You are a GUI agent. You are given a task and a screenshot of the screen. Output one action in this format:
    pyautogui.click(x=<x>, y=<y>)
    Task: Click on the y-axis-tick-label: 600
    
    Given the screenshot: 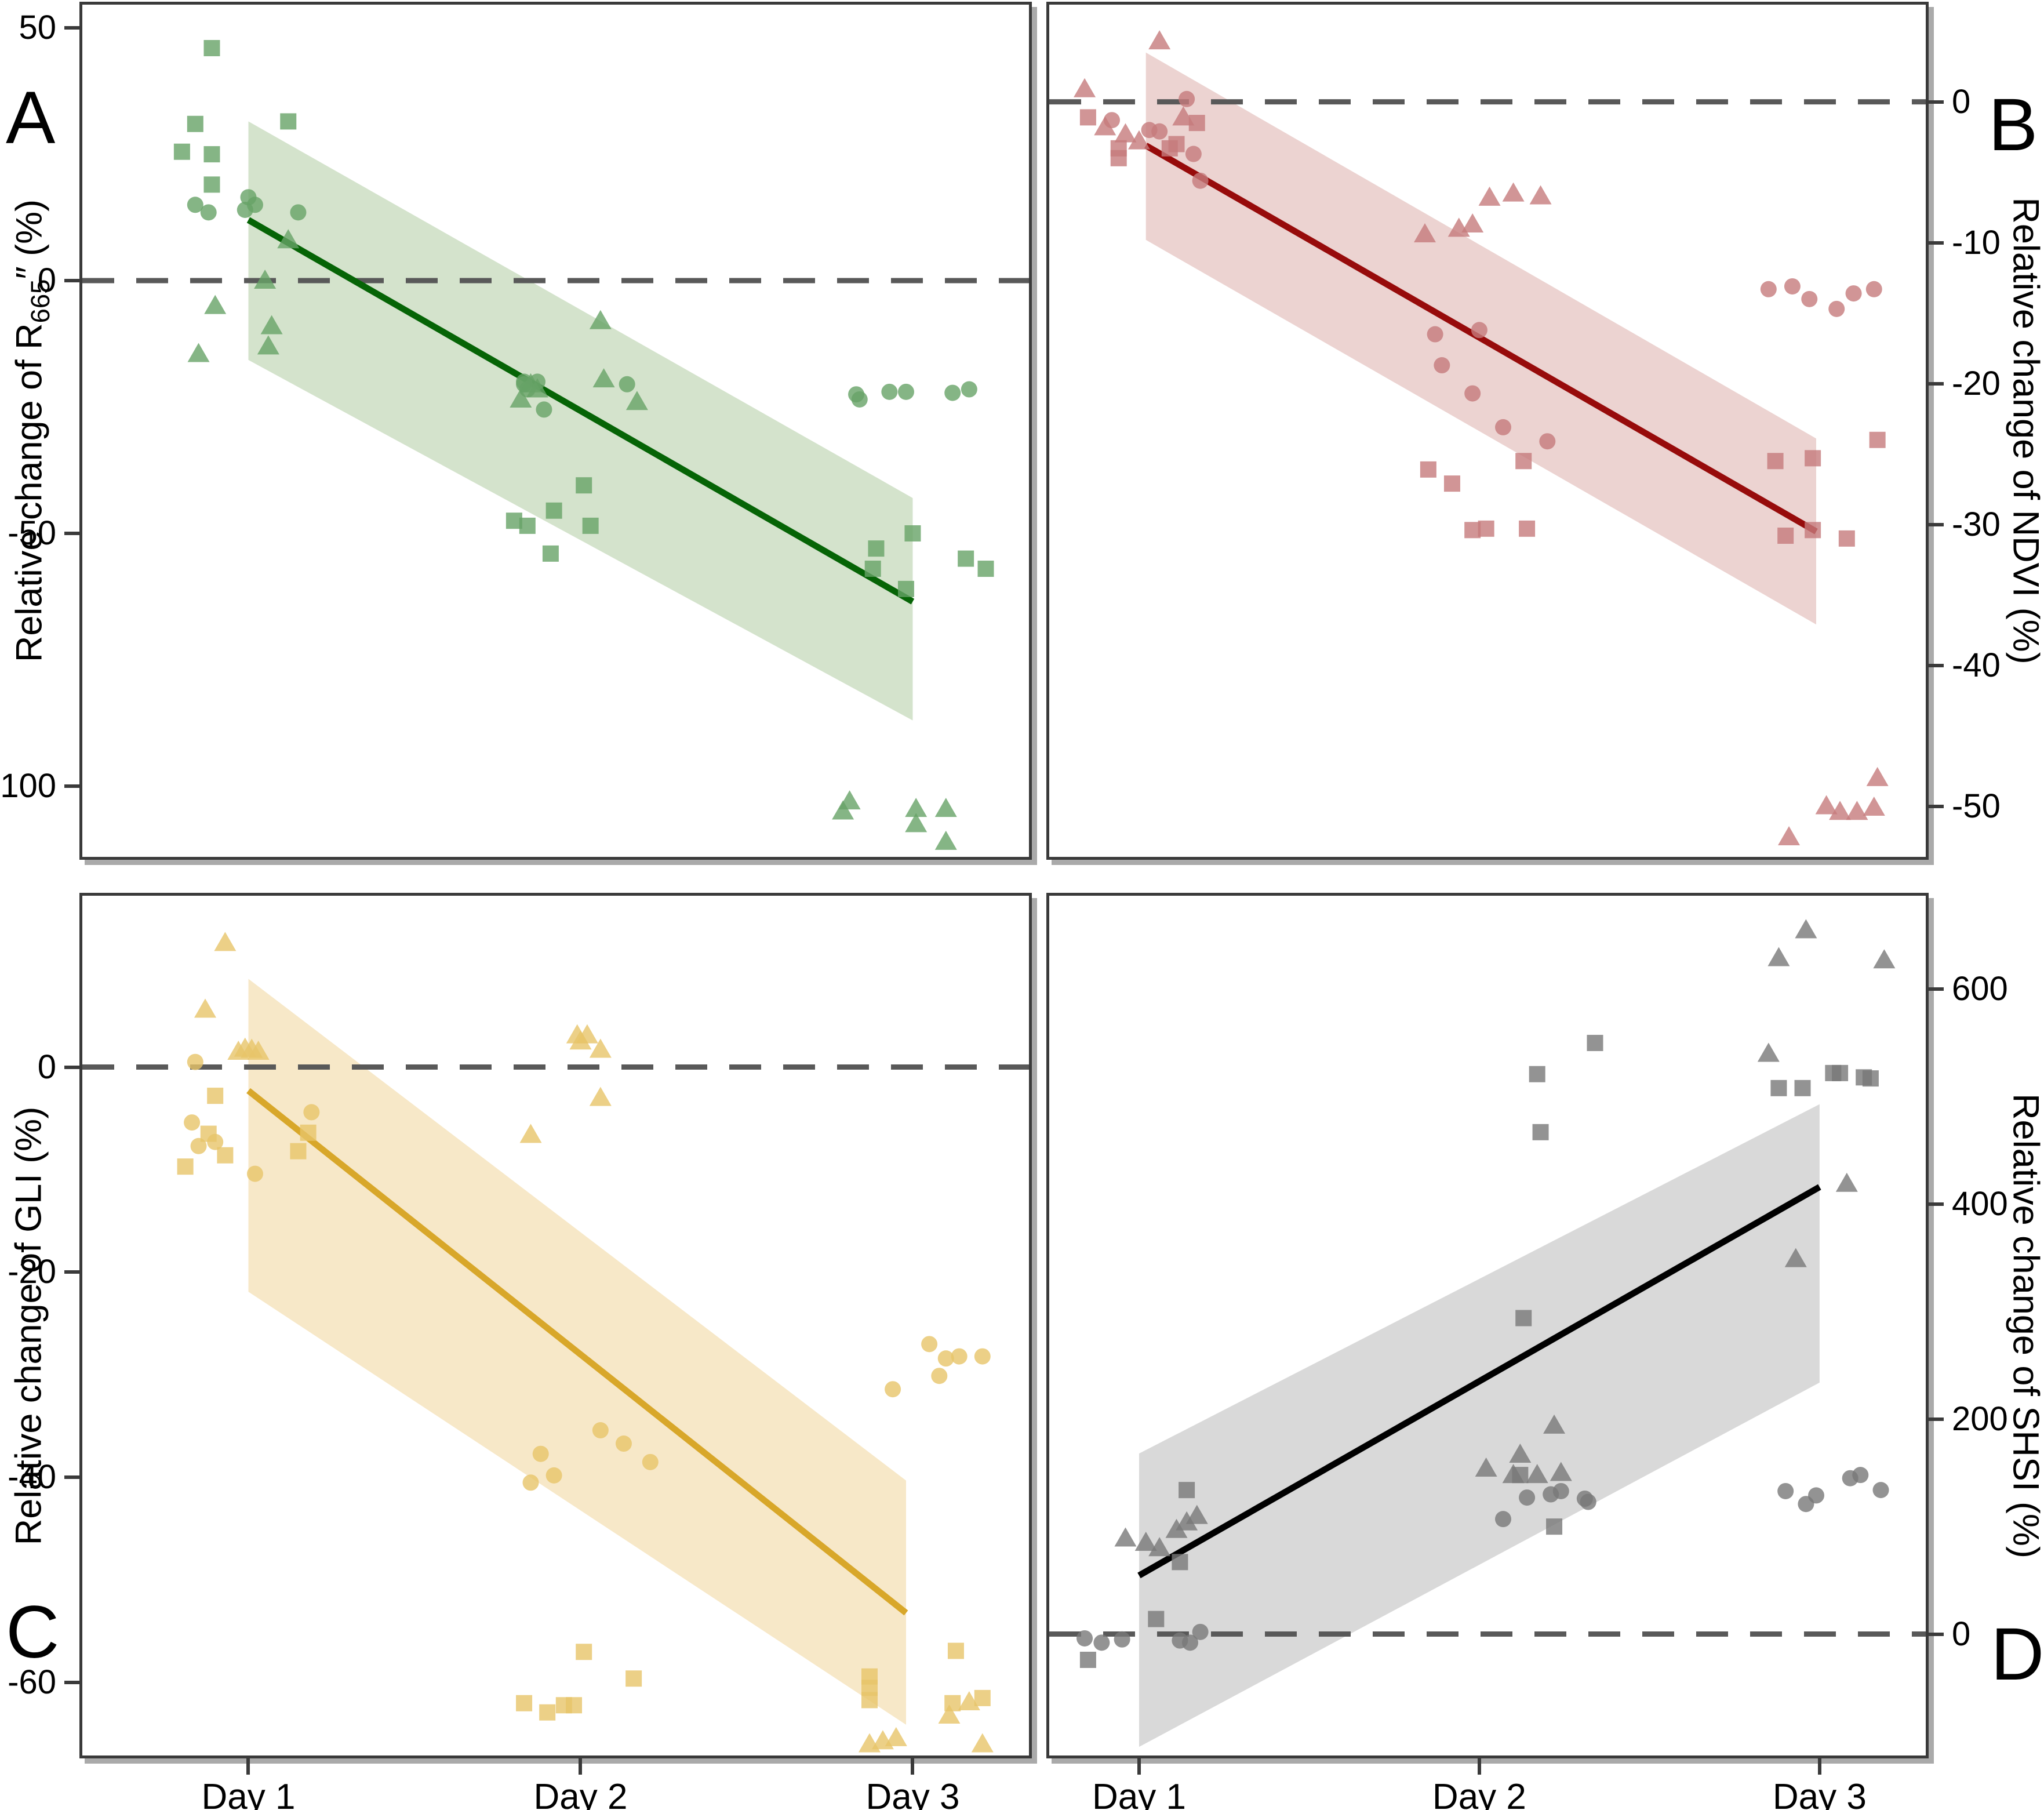 What is the action you would take?
    pyautogui.click(x=1980, y=989)
    